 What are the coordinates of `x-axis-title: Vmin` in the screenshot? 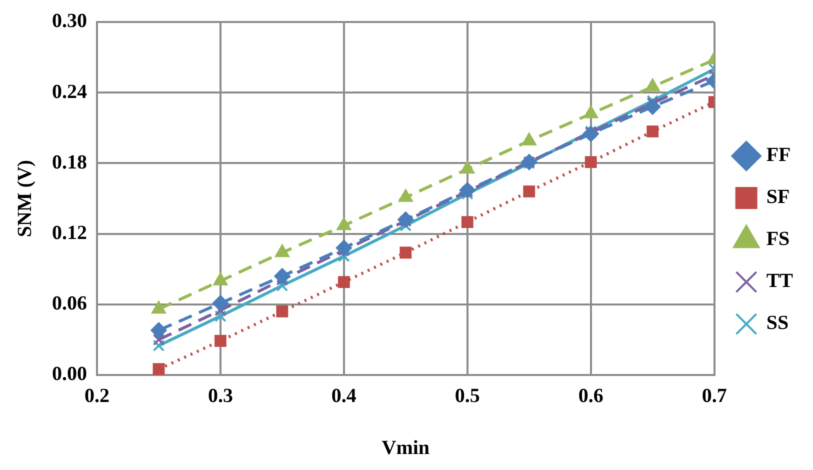 It's located at (406, 448).